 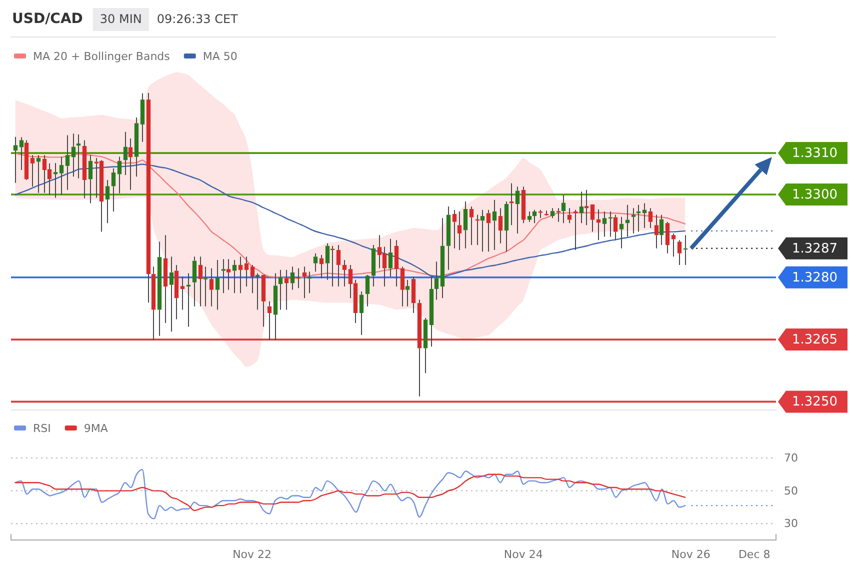 I want to click on x-tick-label: Nov 26, so click(x=690, y=554).